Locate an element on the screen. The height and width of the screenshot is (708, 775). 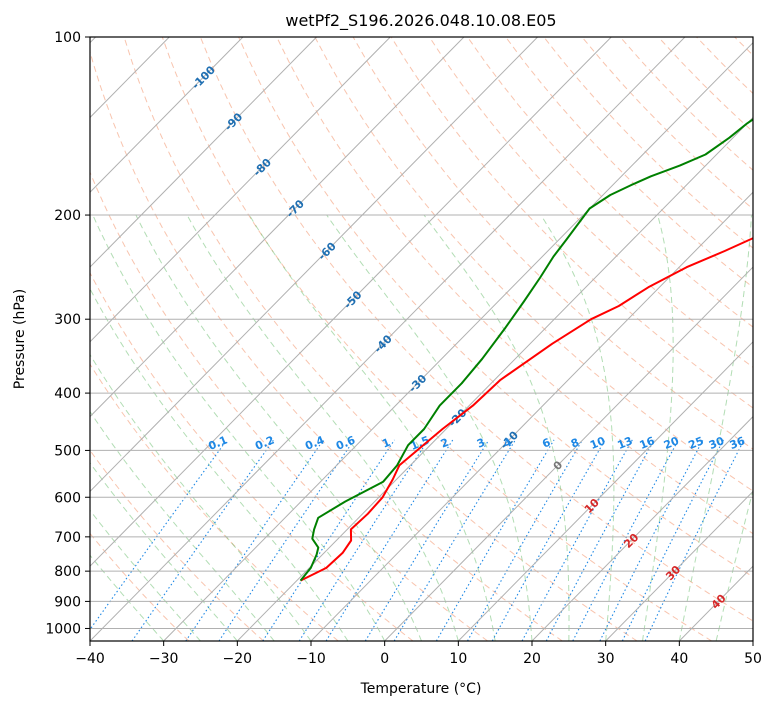
y-tick-label: 300 is located at coordinates (67, 320).